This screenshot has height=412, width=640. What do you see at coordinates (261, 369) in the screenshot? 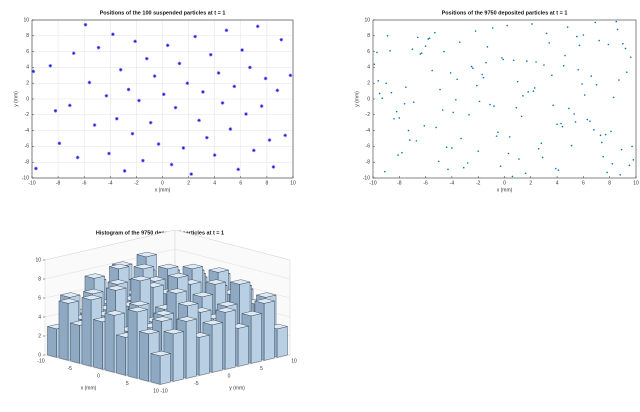
I see `y-tick-label: 5` at bounding box center [261, 369].